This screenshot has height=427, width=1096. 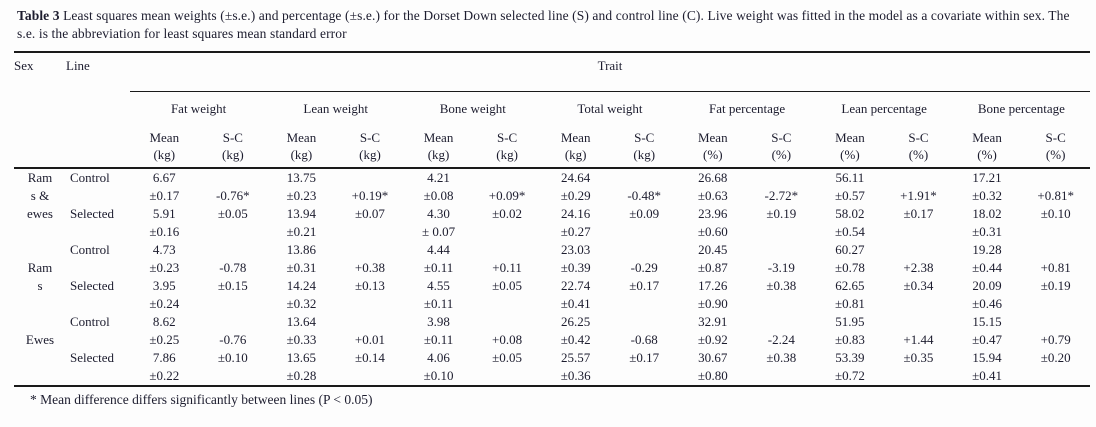 What do you see at coordinates (164, 250) in the screenshot?
I see `value-cell: 4.73` at bounding box center [164, 250].